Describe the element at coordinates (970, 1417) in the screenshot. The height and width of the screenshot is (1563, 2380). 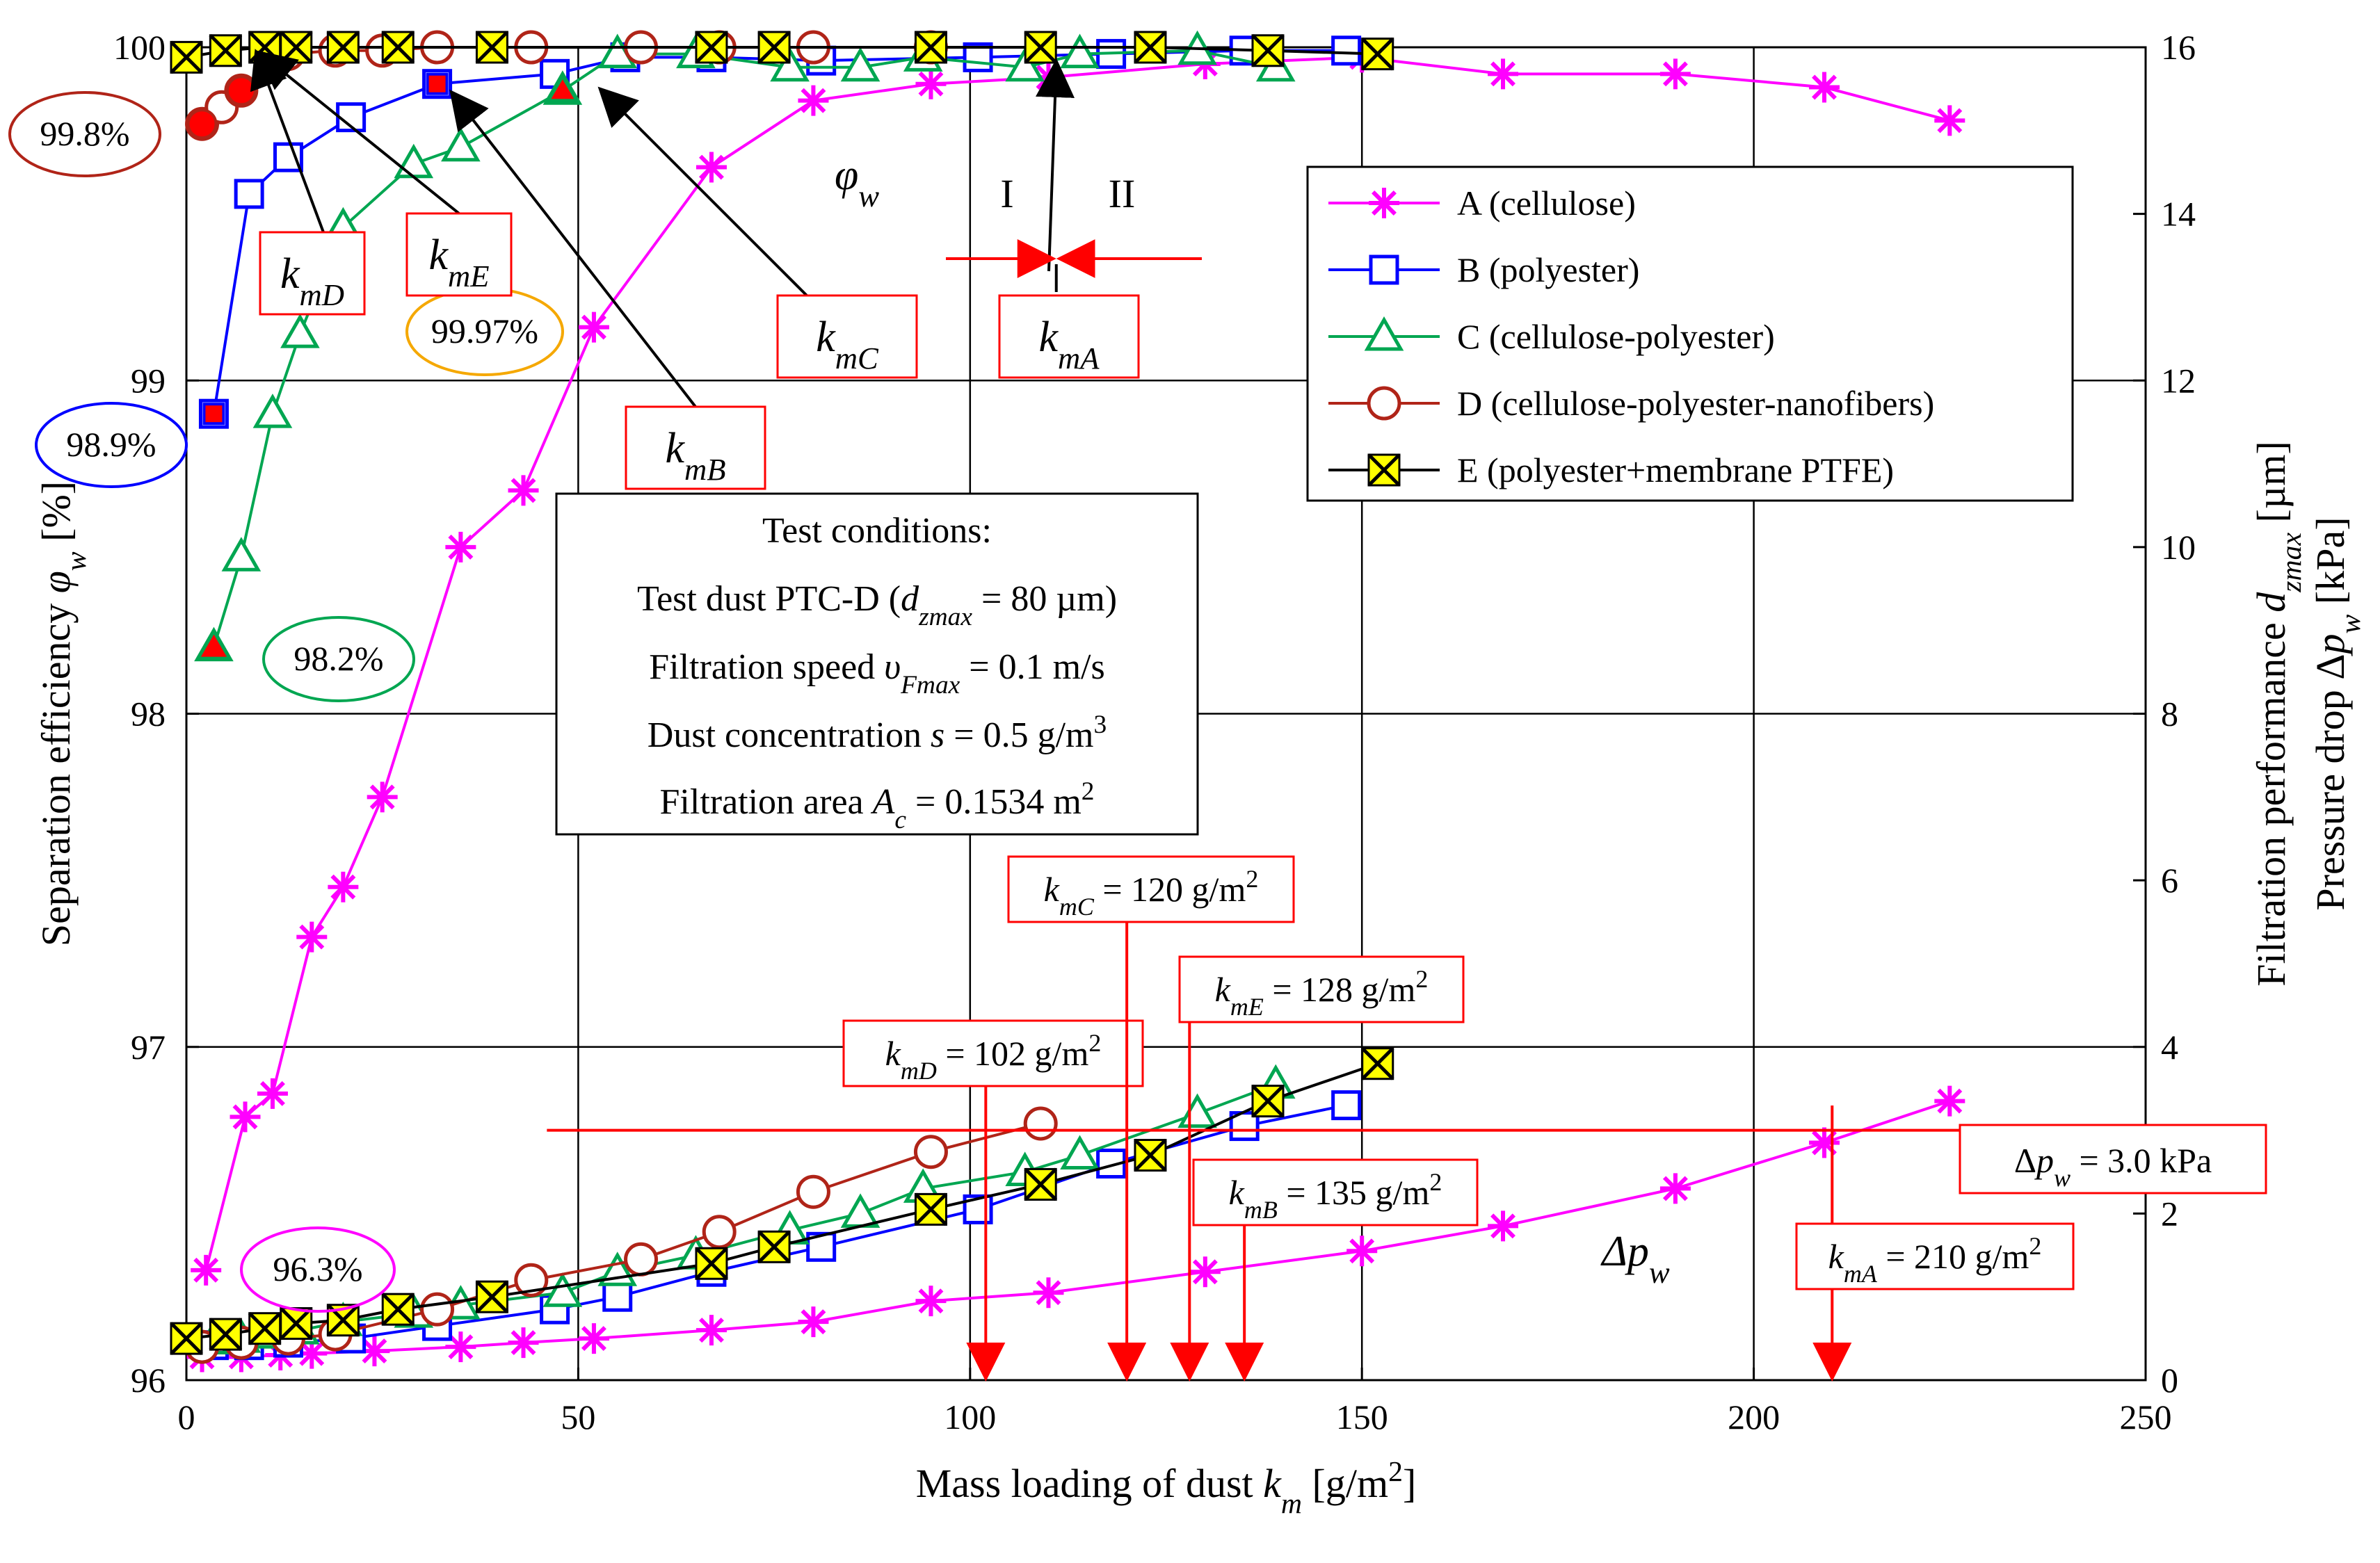
I see `x-tick-label: 100` at that location.